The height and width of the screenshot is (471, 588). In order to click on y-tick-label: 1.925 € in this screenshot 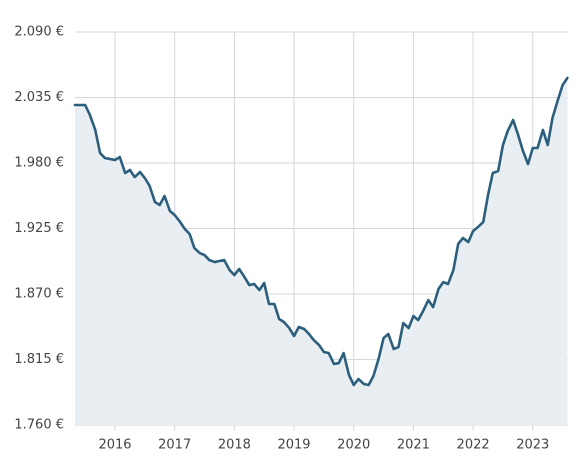, I will do `click(39, 228)`.